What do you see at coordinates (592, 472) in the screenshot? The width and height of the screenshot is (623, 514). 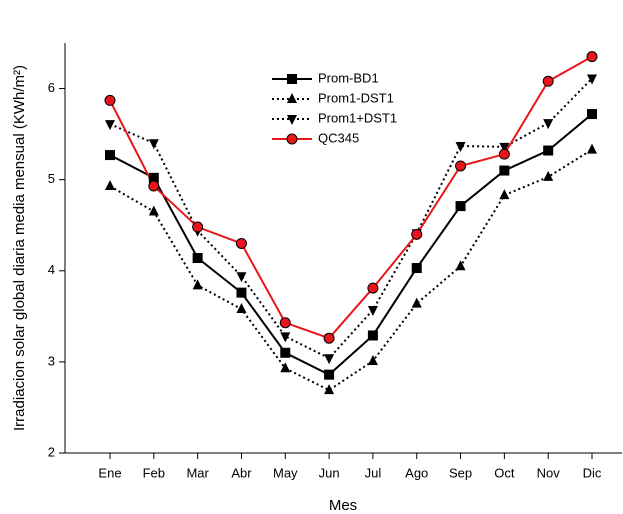 I see `x-tick-label: Dic` at bounding box center [592, 472].